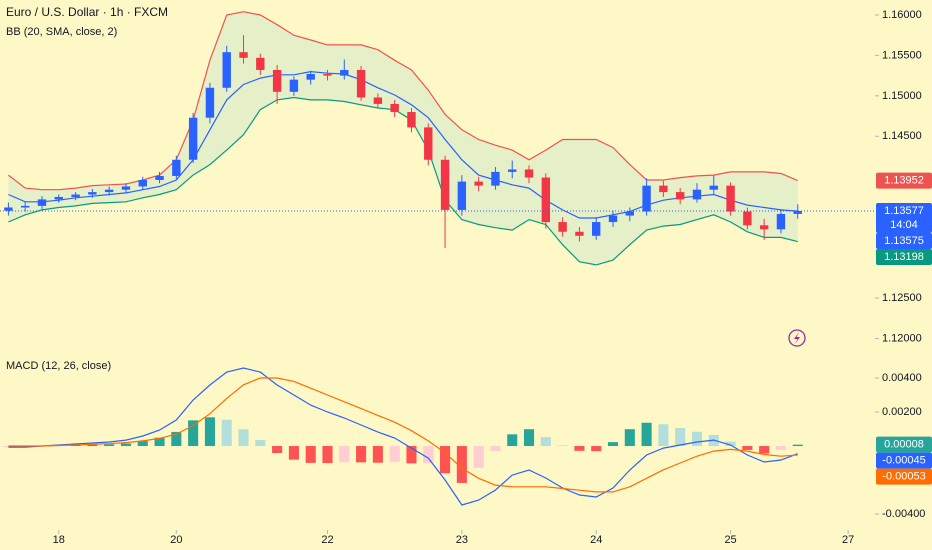  I want to click on y-tick-label: 1.15000, so click(902, 96).